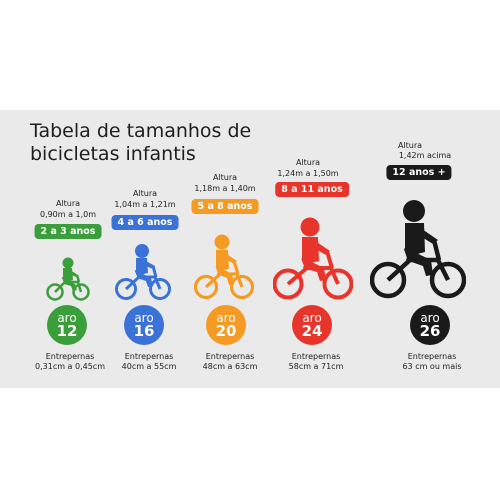 This screenshot has width=500, height=500. I want to click on title-line-2: bicicletas infantis, so click(113, 154).